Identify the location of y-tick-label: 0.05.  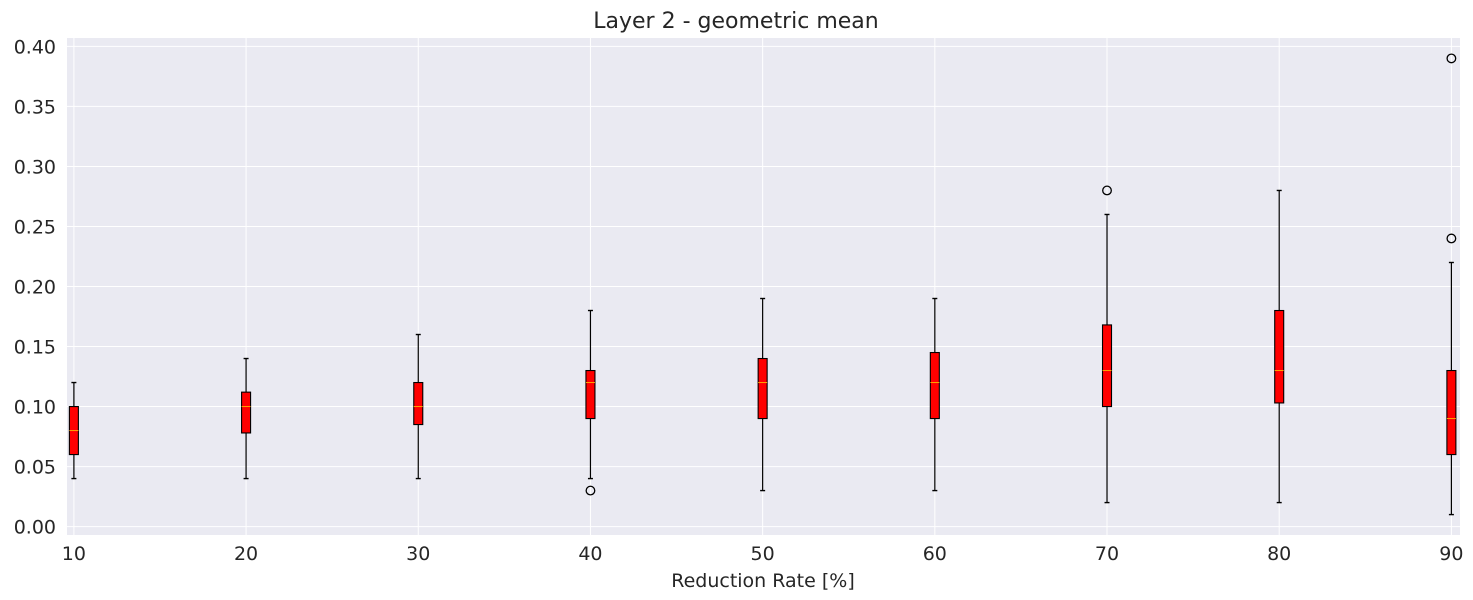
(35, 468).